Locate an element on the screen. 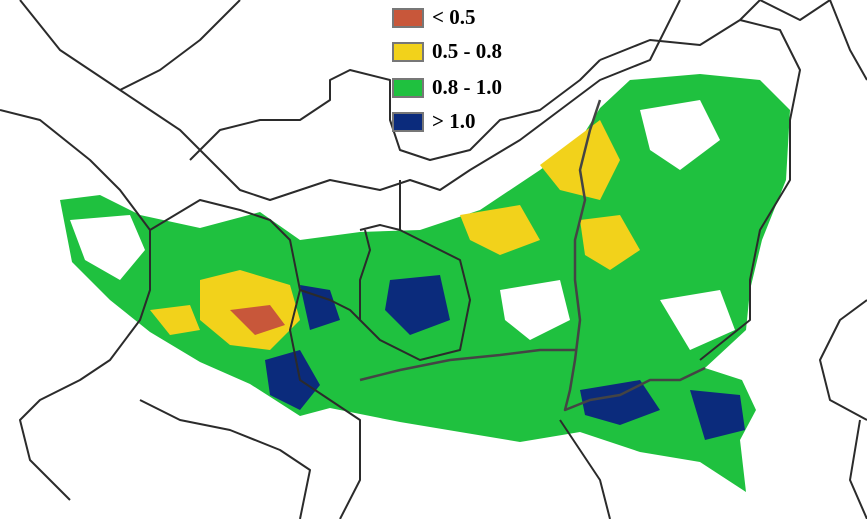 This screenshot has height=519, width=867. legend-label: 0.8 - 1.0 is located at coordinates (467, 87).